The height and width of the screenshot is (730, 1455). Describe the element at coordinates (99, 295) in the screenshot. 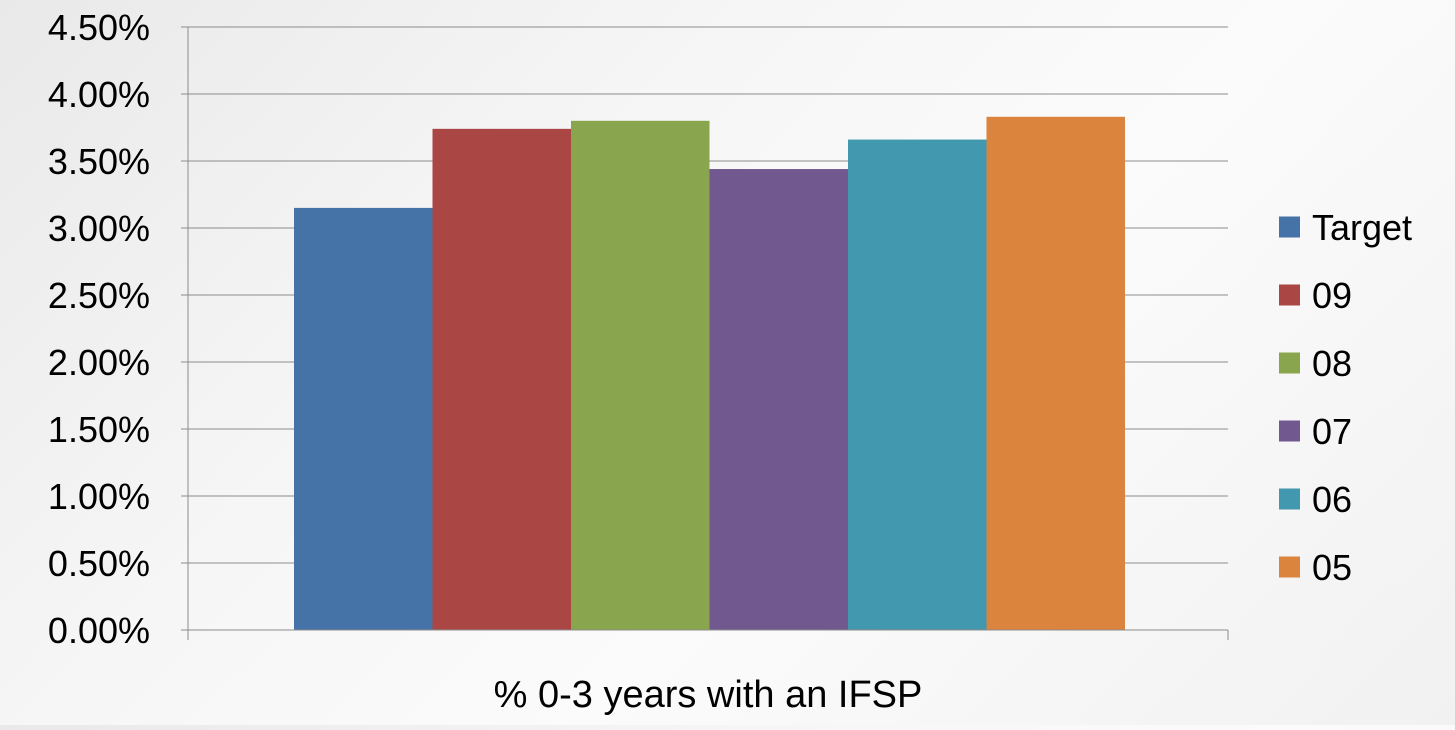

I see `y-tick-label: 2.50%` at that location.